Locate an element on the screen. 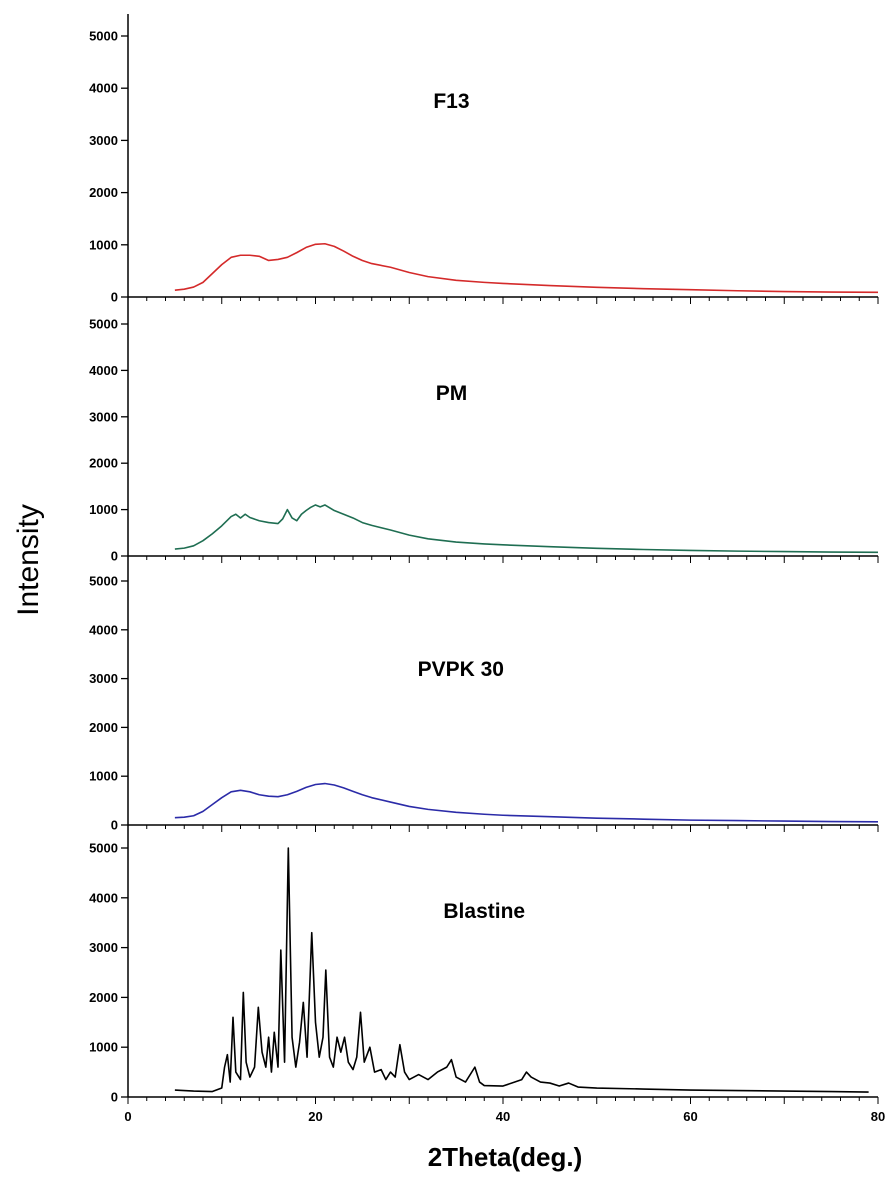  panel-title: F13 is located at coordinates (451, 101).